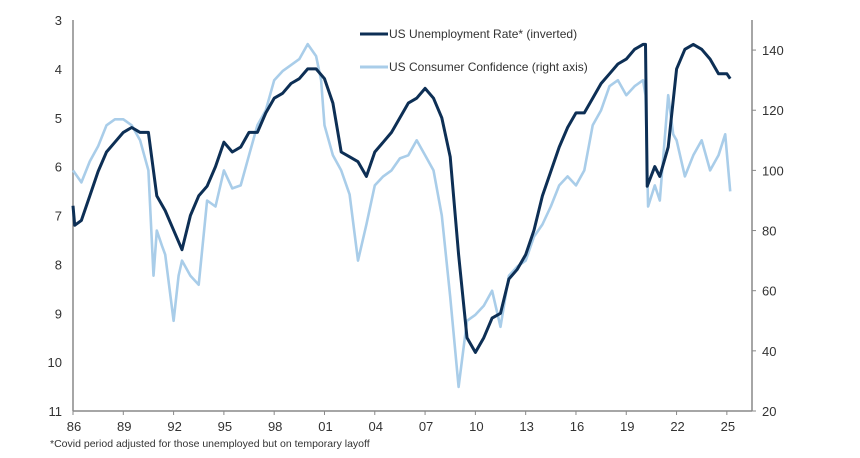 Image resolution: width=860 pixels, height=458 pixels. Describe the element at coordinates (728, 426) in the screenshot. I see `x-tick-label: 25` at that location.